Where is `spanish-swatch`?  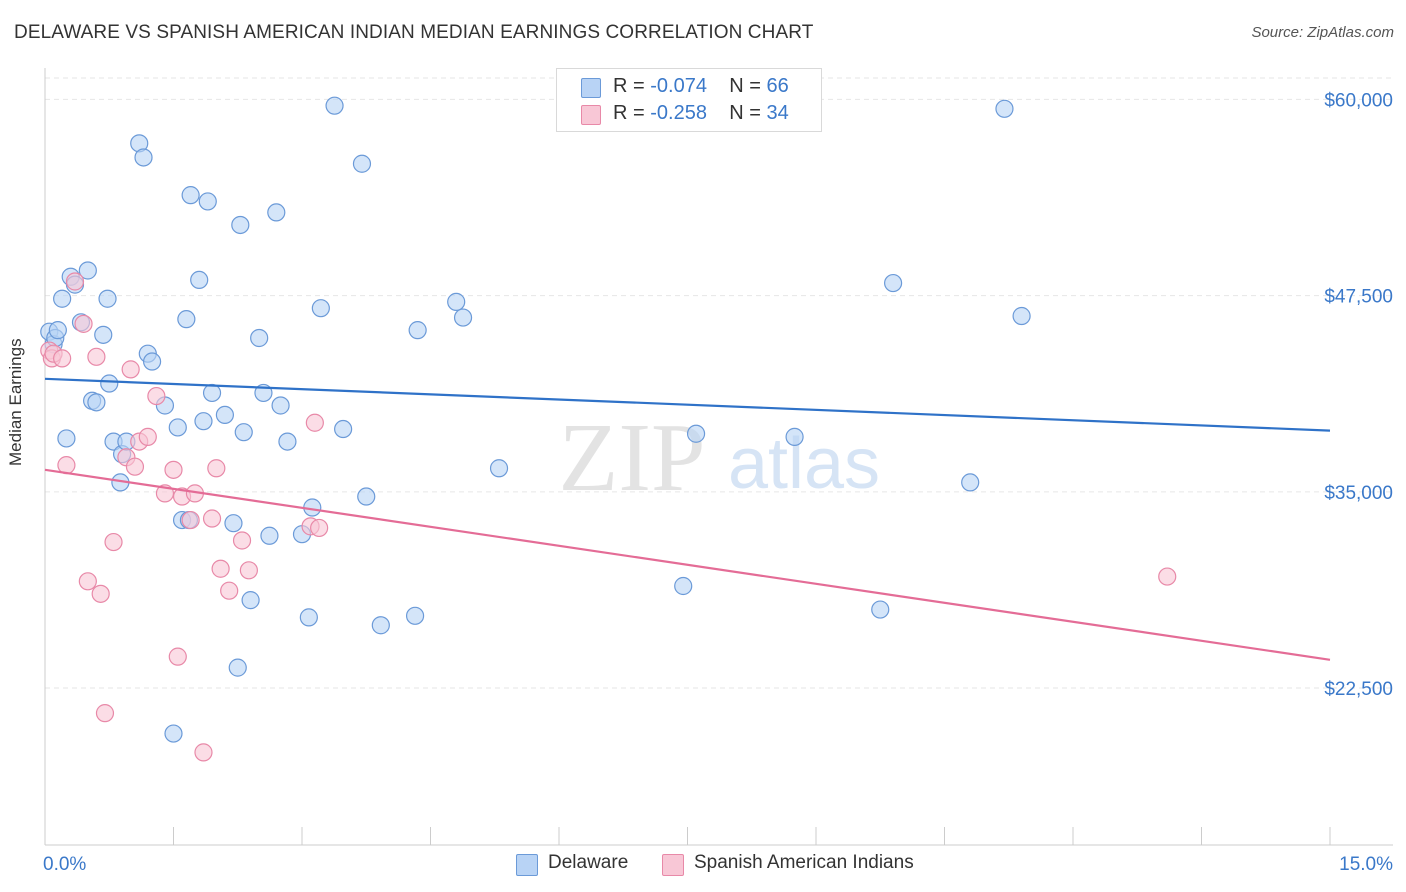
spanish-swatch is located at coordinates (591, 115).